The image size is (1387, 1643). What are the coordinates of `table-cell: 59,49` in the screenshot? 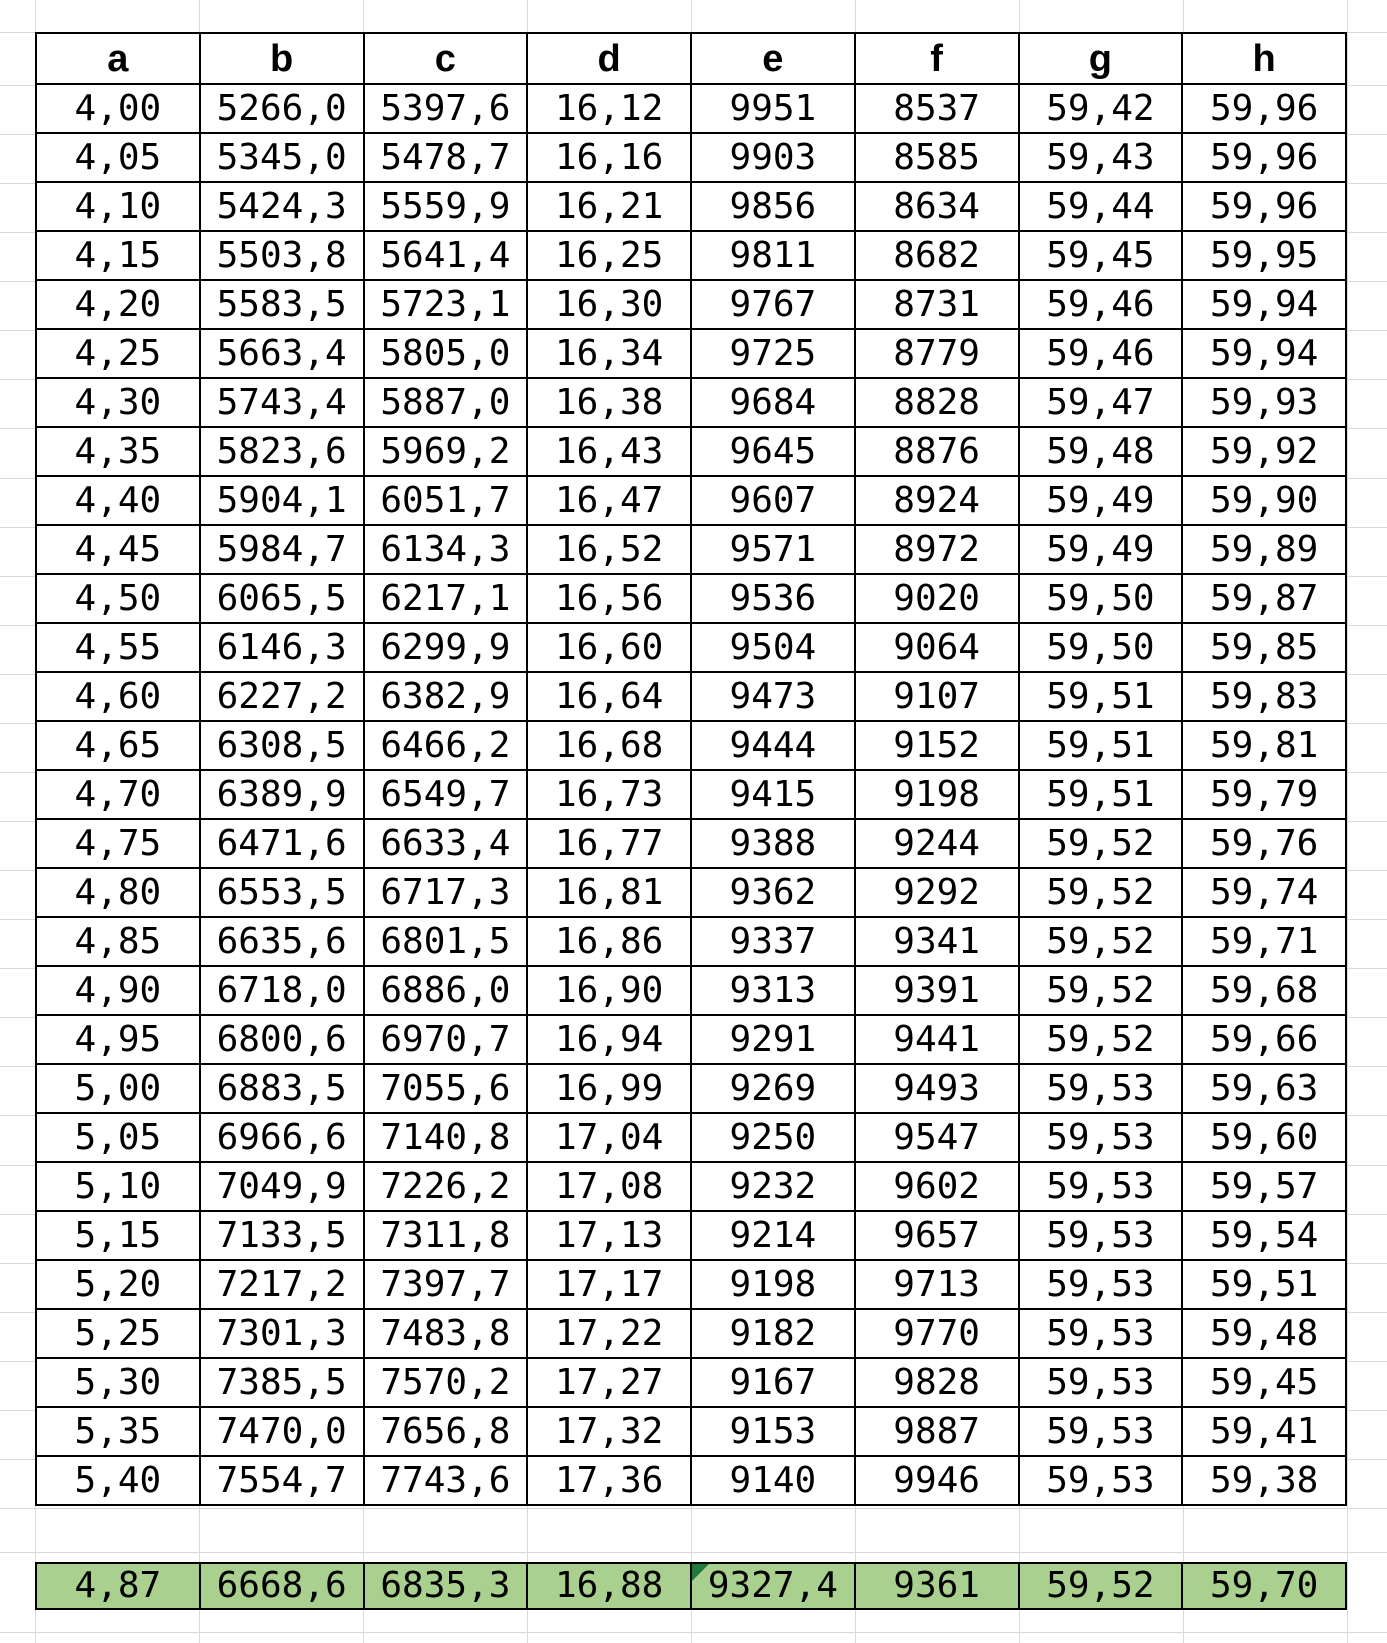 It's located at (1100, 500).